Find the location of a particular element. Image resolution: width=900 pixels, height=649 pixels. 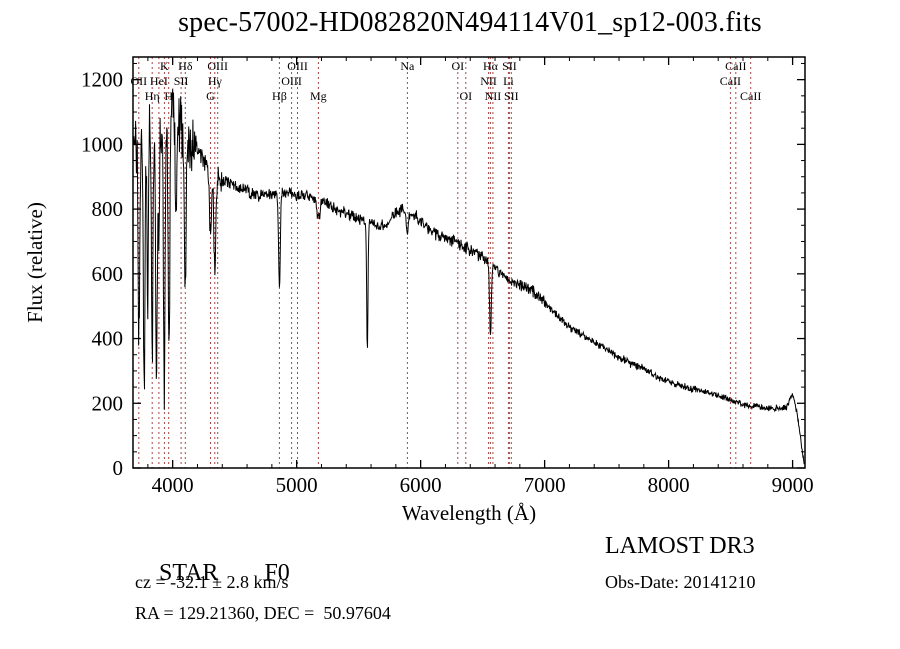

y-tick-label: 1200 is located at coordinates (102, 80).